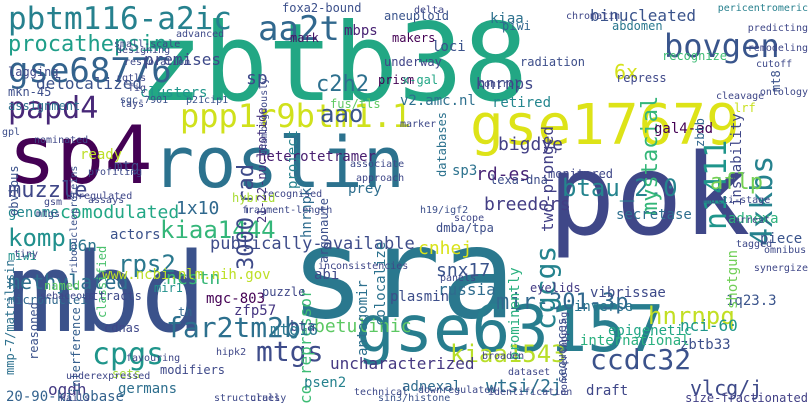 The image size is (808, 404). What do you see at coordinates (61, 140) in the screenshot?
I see `word-item: nominated` at bounding box center [61, 140].